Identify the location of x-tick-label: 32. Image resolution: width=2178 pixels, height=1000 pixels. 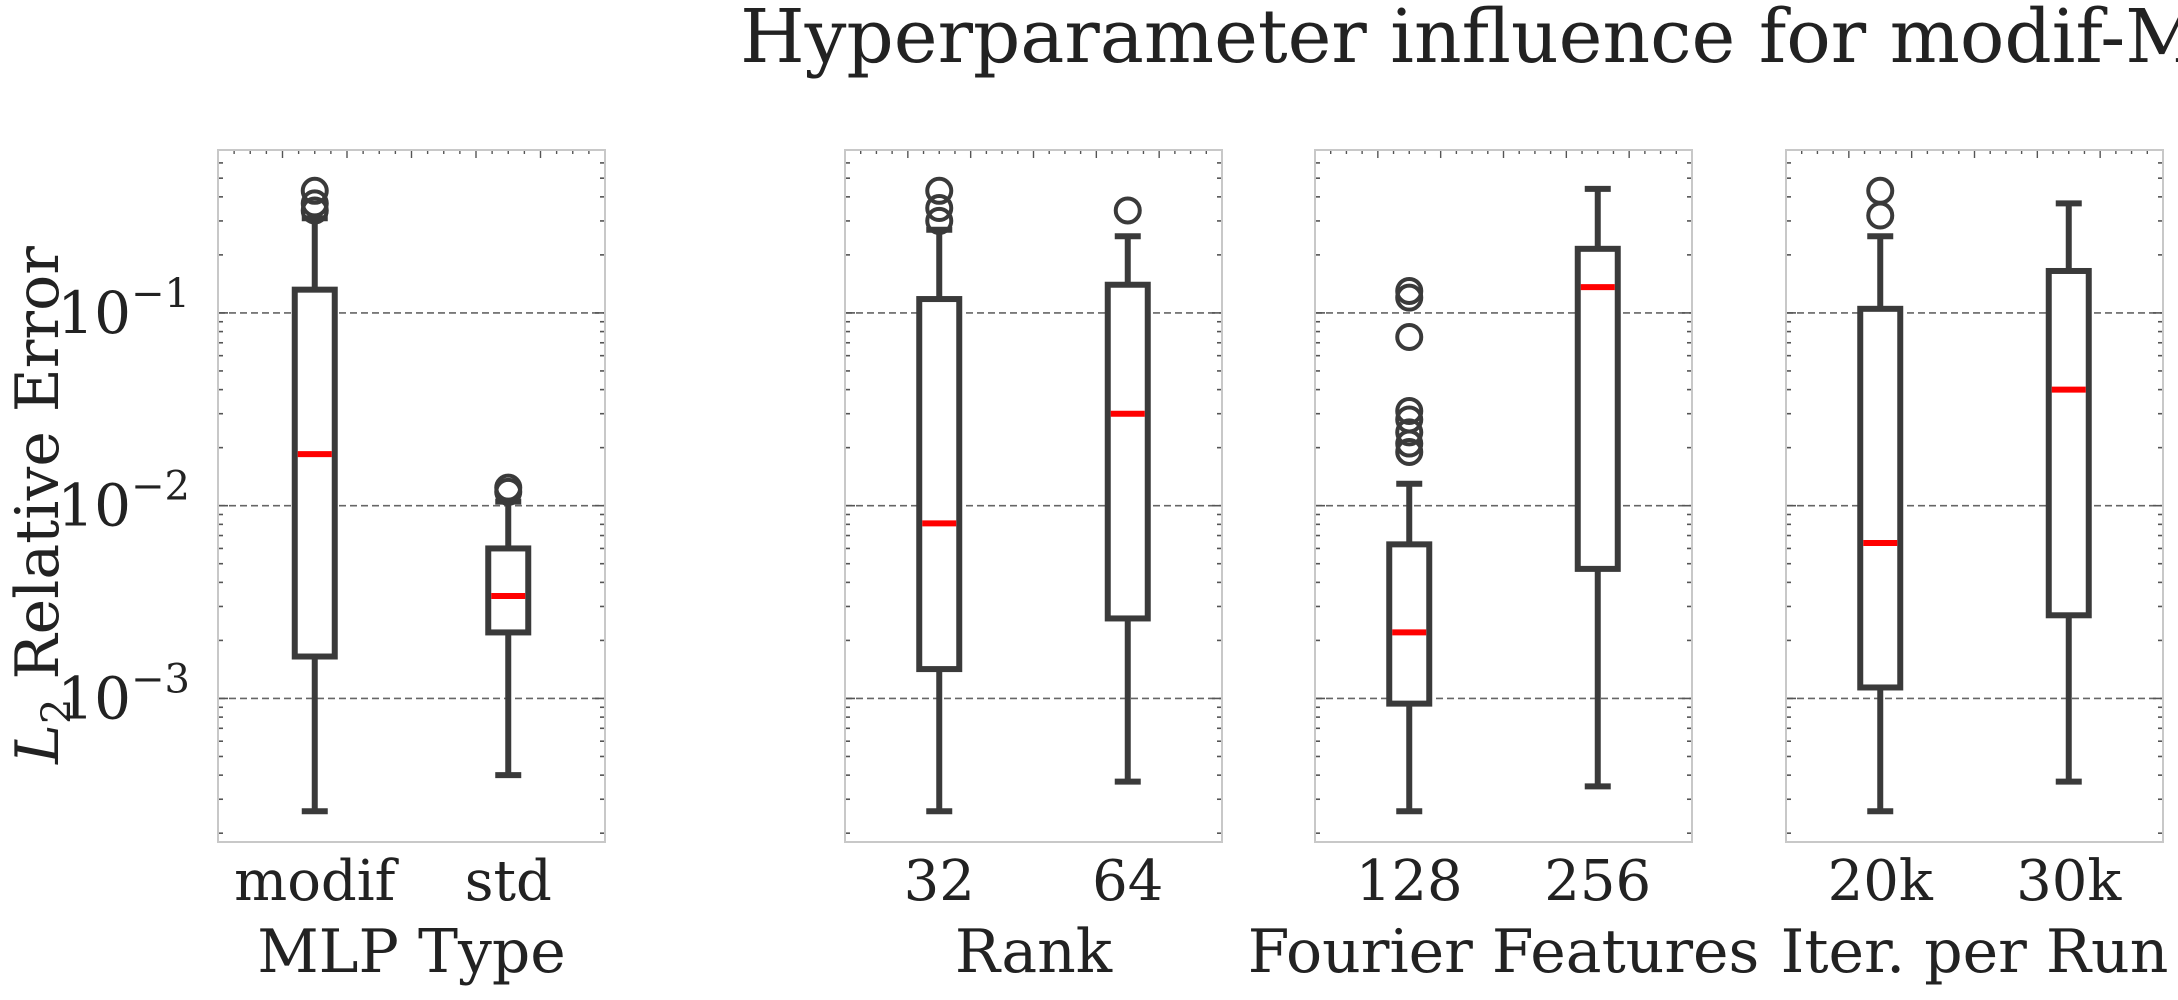
(939, 881).